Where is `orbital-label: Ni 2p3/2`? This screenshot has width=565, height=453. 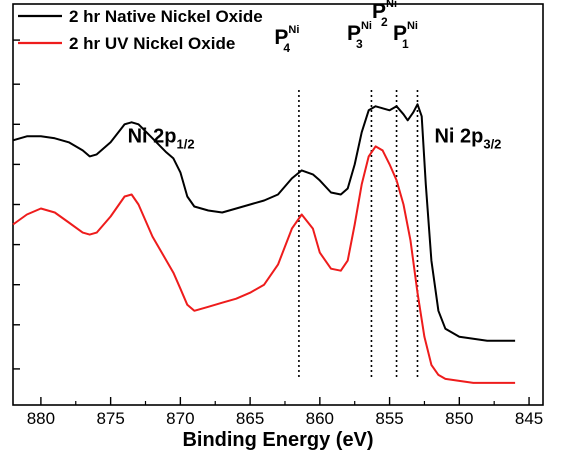
orbital-label: Ni 2p3/2 is located at coordinates (467, 138).